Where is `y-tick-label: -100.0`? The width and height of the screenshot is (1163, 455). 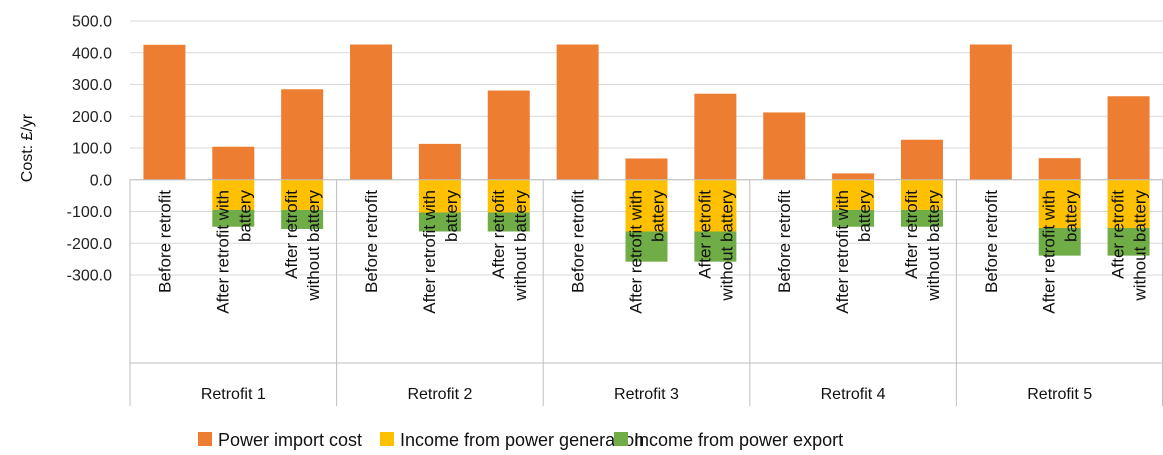
y-tick-label: -100.0 is located at coordinates (89, 212).